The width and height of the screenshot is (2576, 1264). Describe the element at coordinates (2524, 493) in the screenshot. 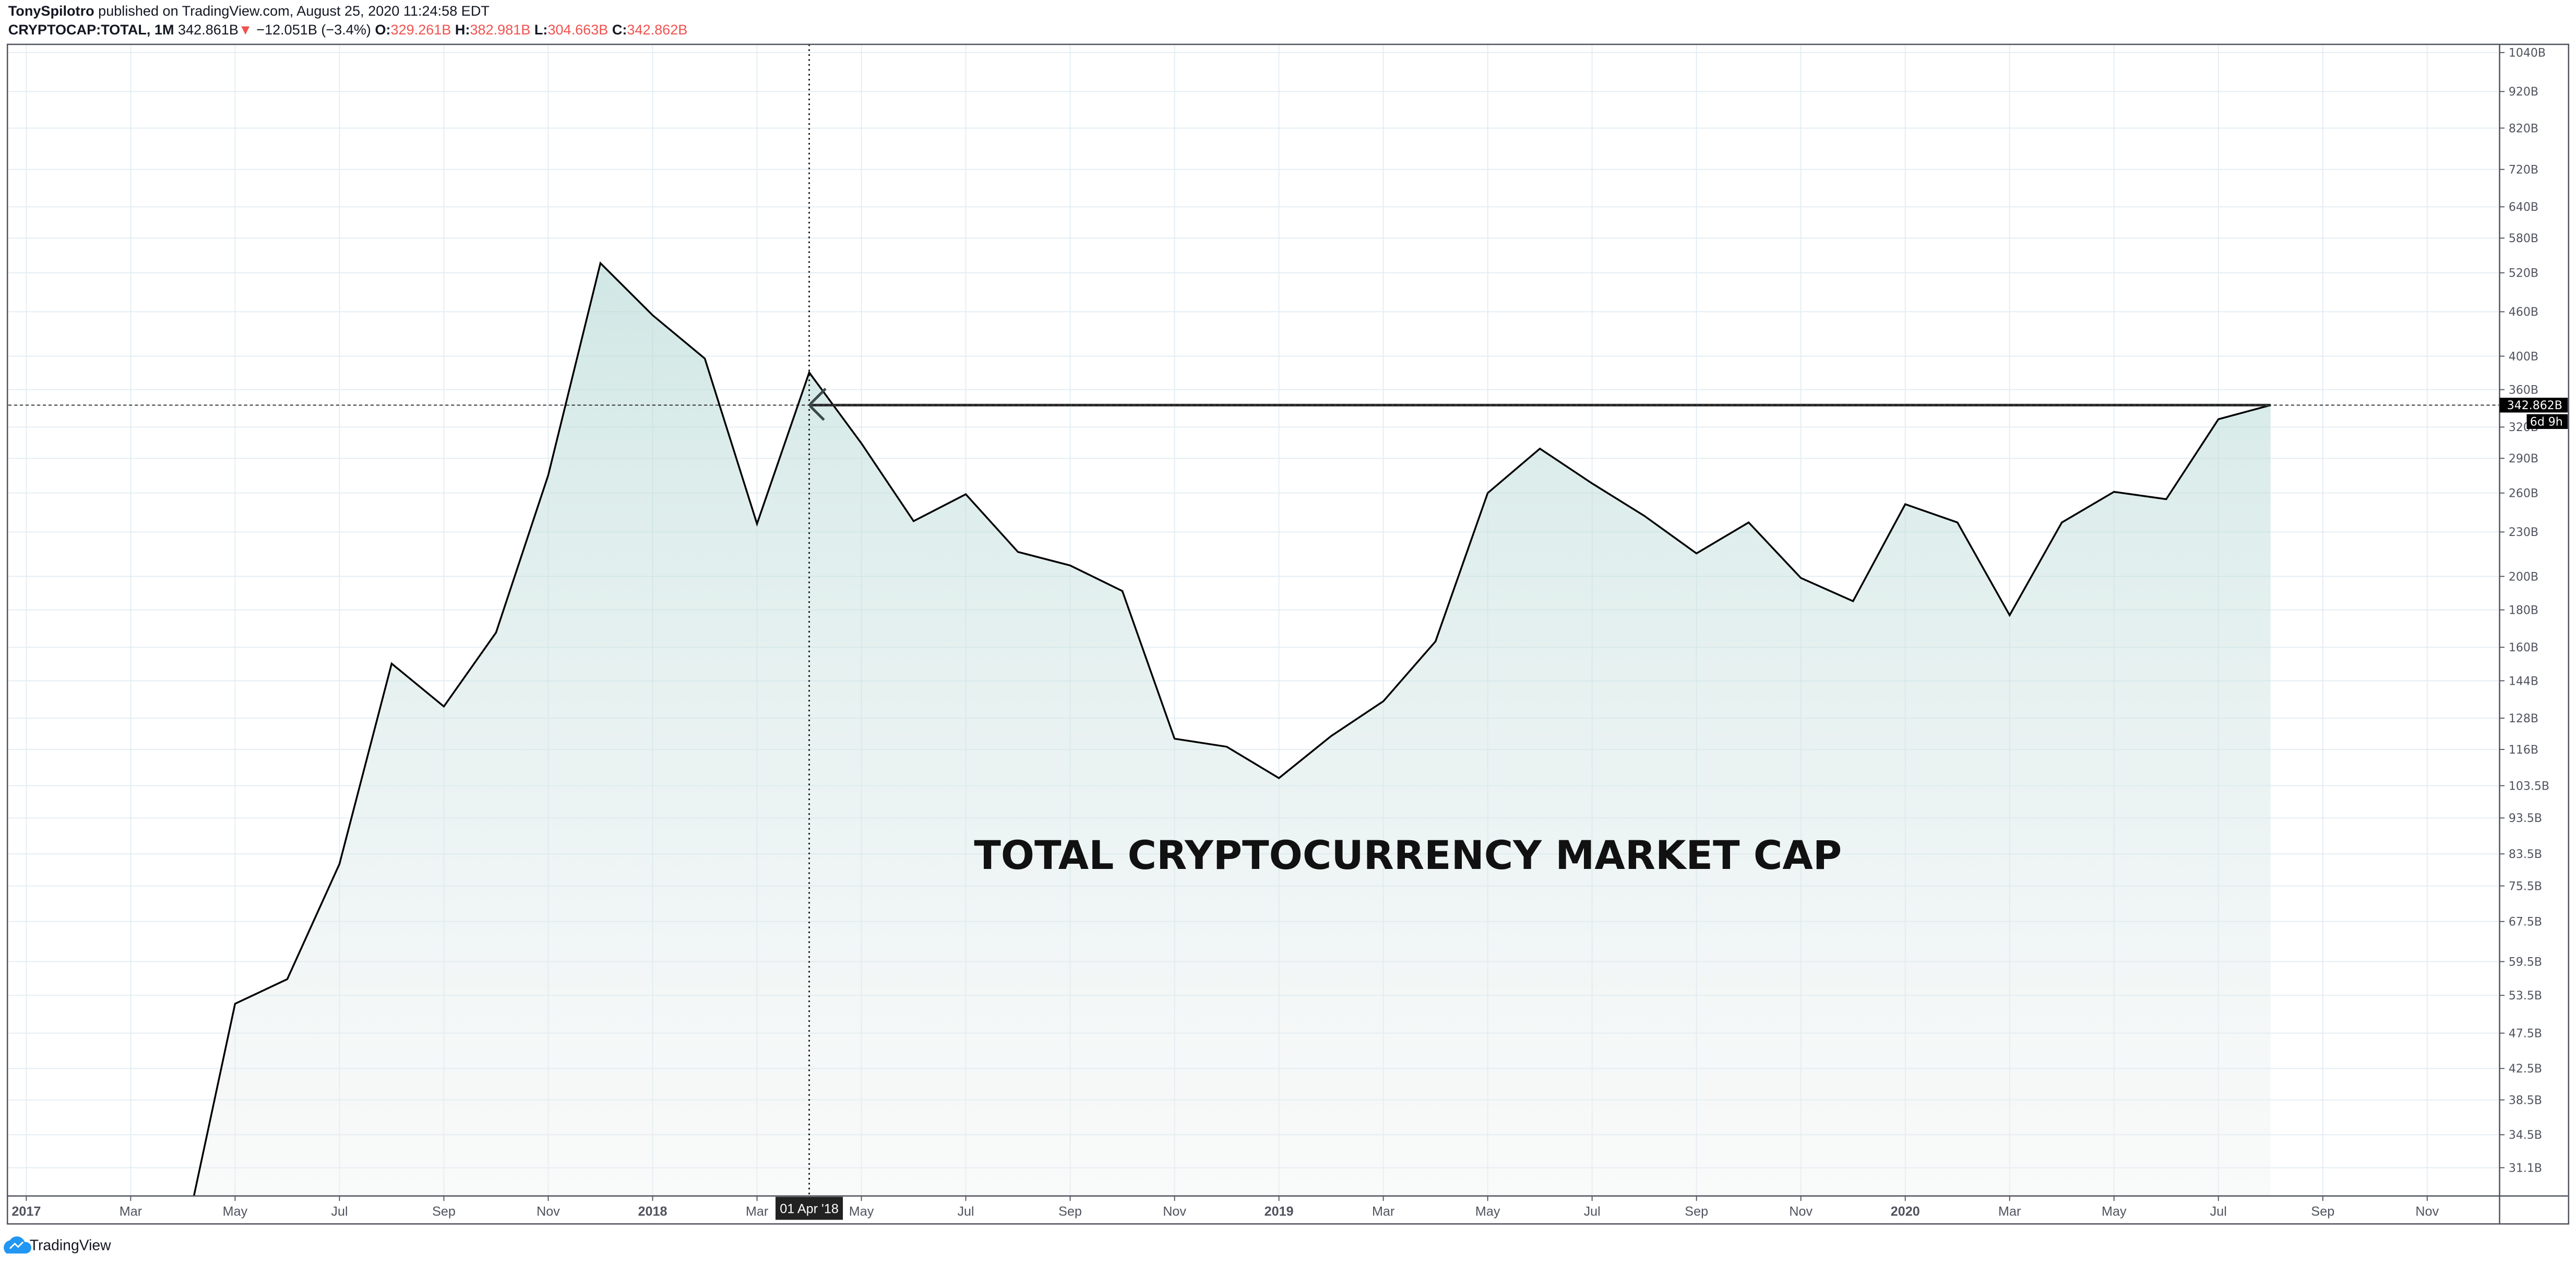

I see `y-tick-label: 260B` at that location.